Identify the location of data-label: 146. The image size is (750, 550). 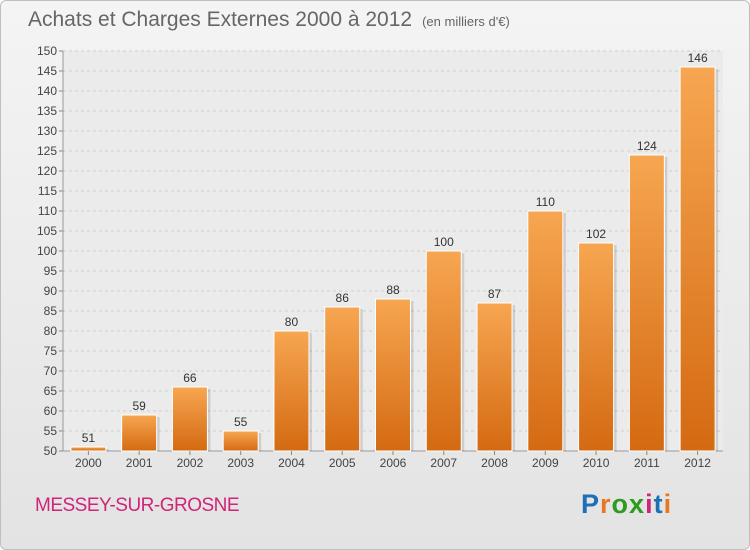
(698, 58).